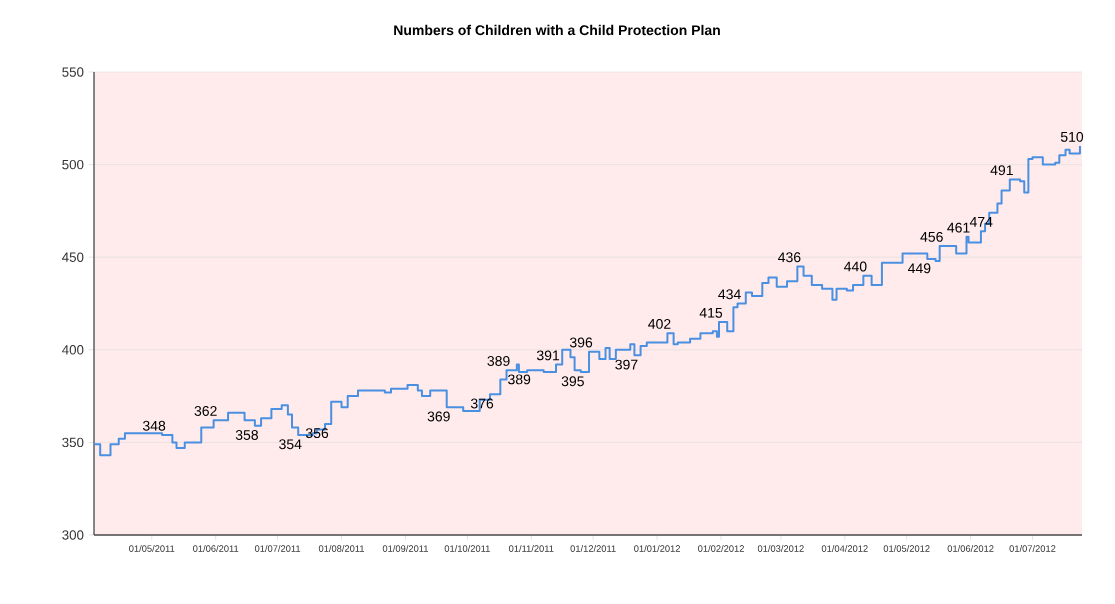 The image size is (1115, 604). What do you see at coordinates (73, 350) in the screenshot?
I see `y-tick-label: 400` at bounding box center [73, 350].